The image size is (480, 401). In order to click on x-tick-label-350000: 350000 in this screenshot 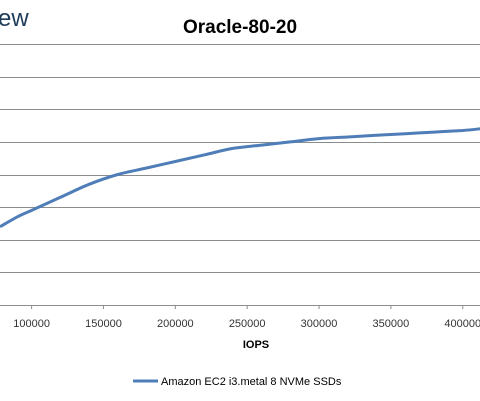, I will do `click(391, 324)`.